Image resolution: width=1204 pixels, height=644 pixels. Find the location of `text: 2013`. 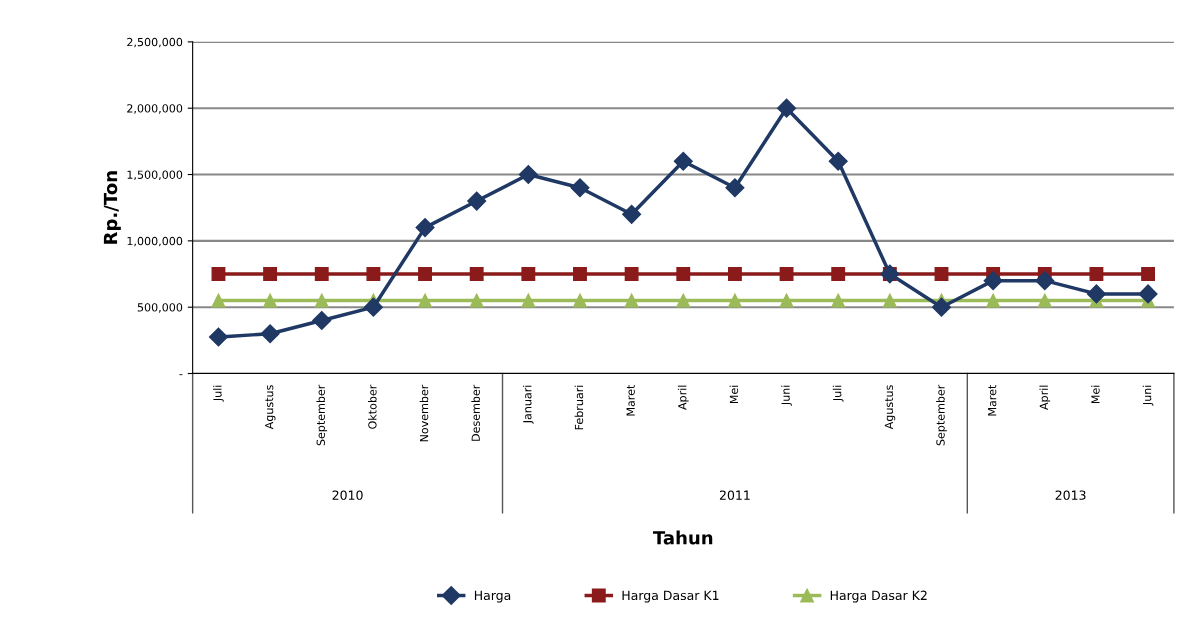

text: 2013 is located at coordinates (1070, 495).